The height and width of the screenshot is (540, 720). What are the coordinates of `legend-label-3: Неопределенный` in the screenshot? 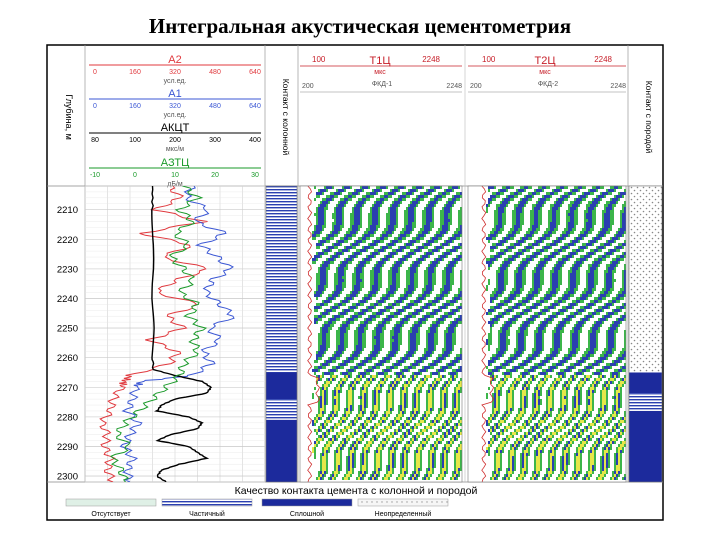 It's located at (403, 514).